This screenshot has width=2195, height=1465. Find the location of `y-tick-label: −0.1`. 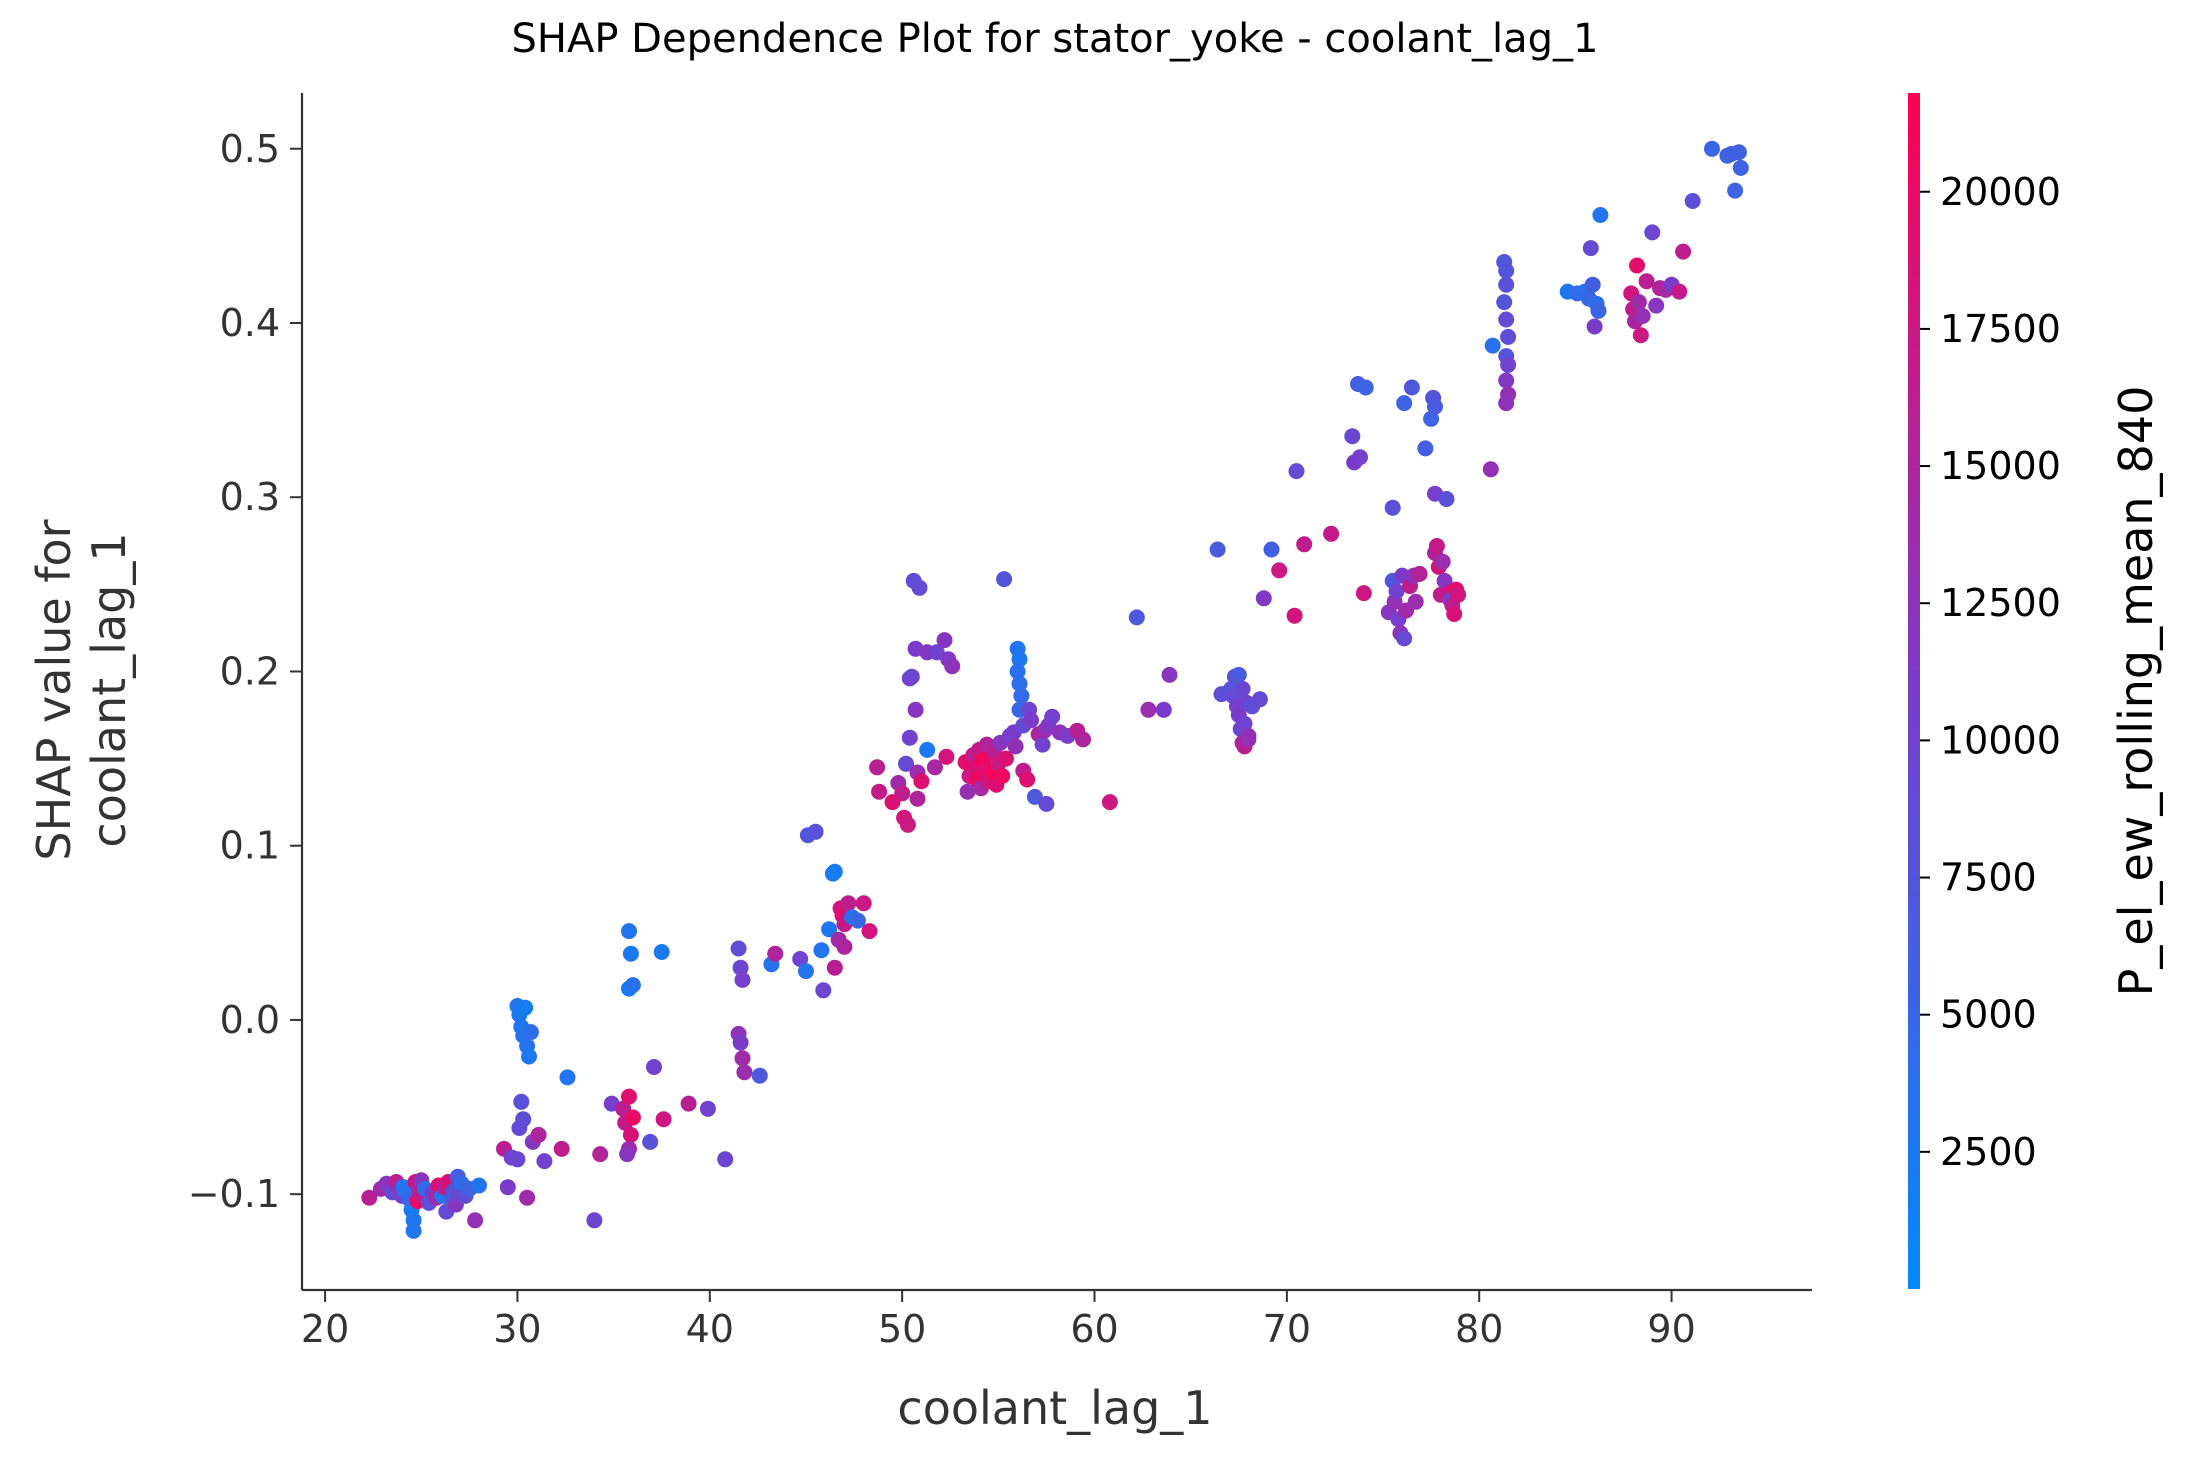

y-tick-label: −0.1 is located at coordinates (234, 1194).